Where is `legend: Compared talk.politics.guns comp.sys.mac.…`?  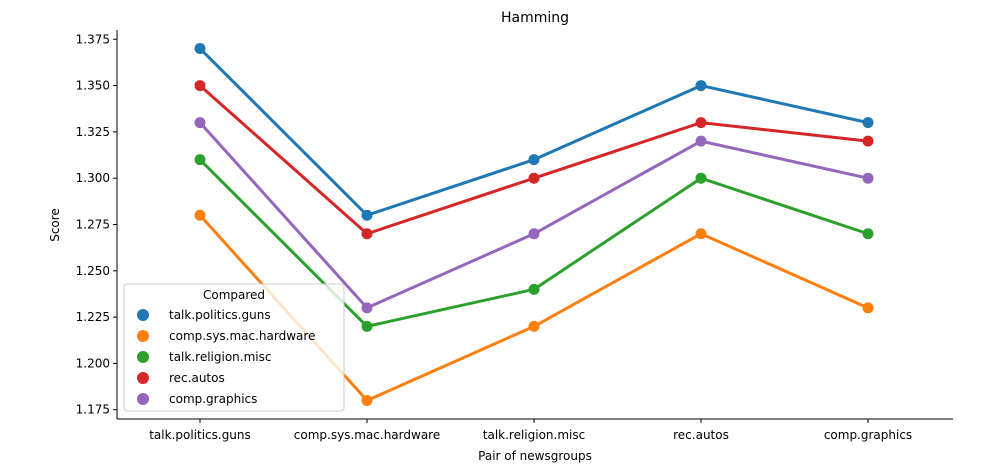 legend: Compared talk.politics.guns comp.sys.mac.… is located at coordinates (234, 347).